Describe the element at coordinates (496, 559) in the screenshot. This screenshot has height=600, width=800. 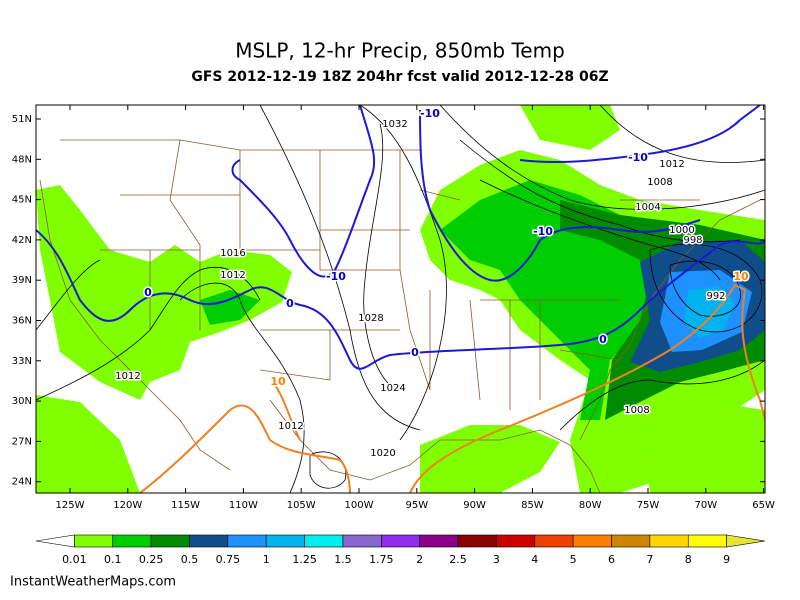
I see `colorbar-label: 3` at that location.